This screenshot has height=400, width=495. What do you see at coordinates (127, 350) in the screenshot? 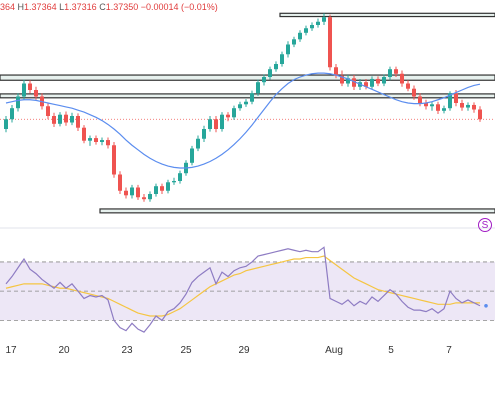
I see `x-tick-label: 23` at bounding box center [127, 350].